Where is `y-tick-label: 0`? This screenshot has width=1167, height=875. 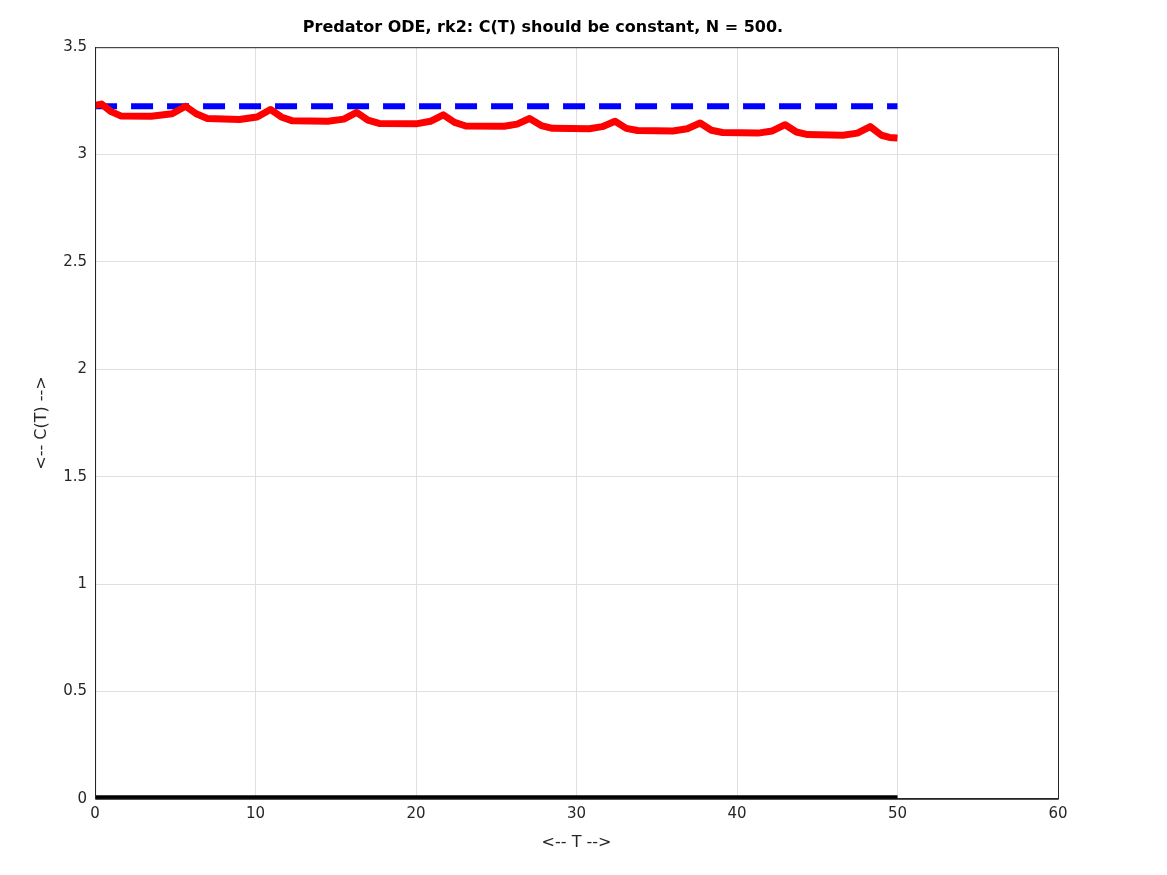
y-tick-label: 0 is located at coordinates (82, 797).